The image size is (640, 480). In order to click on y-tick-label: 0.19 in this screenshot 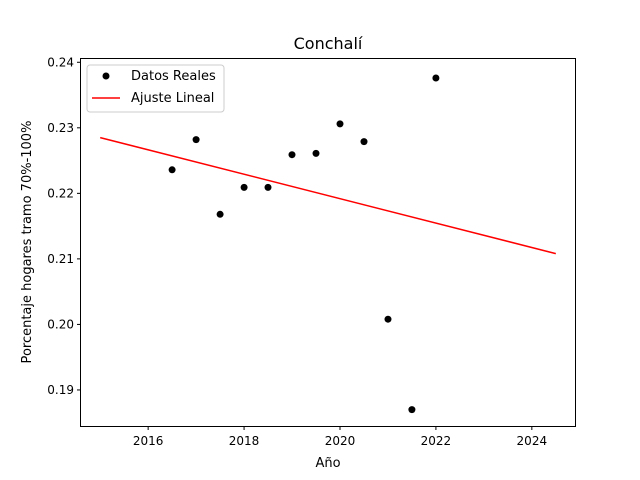, I will do `click(60, 390)`.